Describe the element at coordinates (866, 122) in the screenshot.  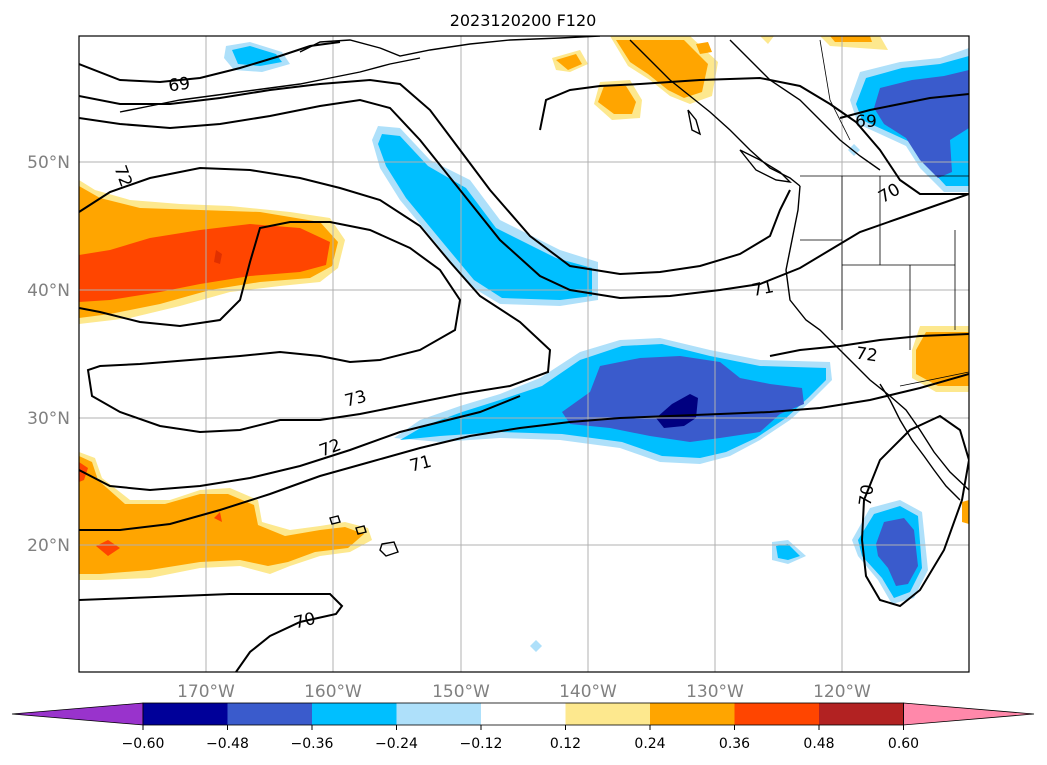
I see `contour-label-69-east: 69` at that location.